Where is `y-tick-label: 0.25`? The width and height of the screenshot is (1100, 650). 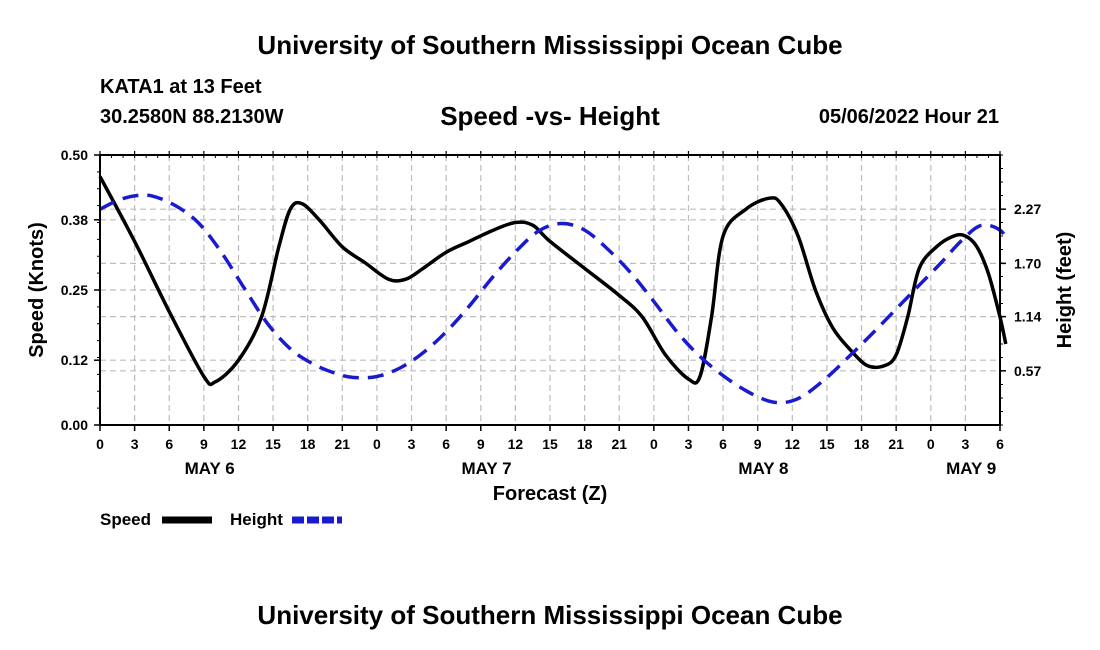 y-tick-label: 0.25 is located at coordinates (74, 290).